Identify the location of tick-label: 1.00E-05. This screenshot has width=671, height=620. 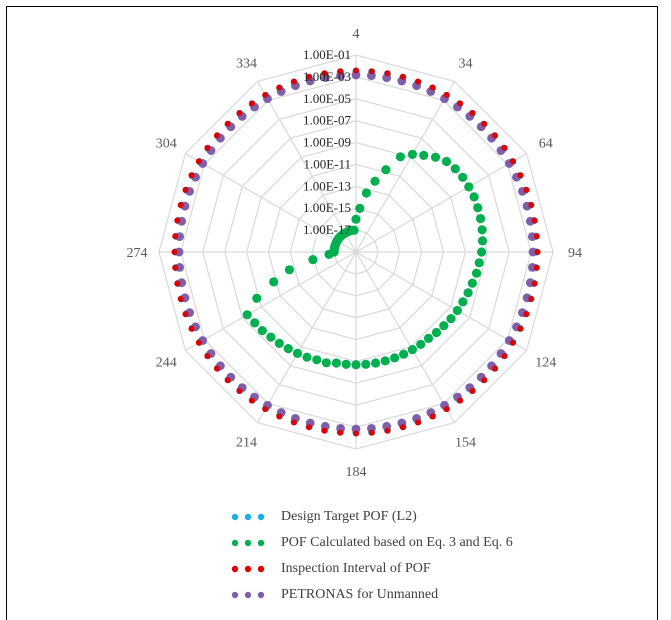
(327, 98).